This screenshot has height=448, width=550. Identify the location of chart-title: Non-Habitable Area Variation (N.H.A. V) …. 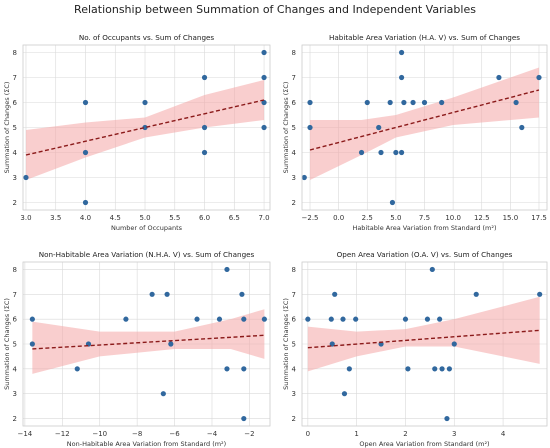
(147, 254).